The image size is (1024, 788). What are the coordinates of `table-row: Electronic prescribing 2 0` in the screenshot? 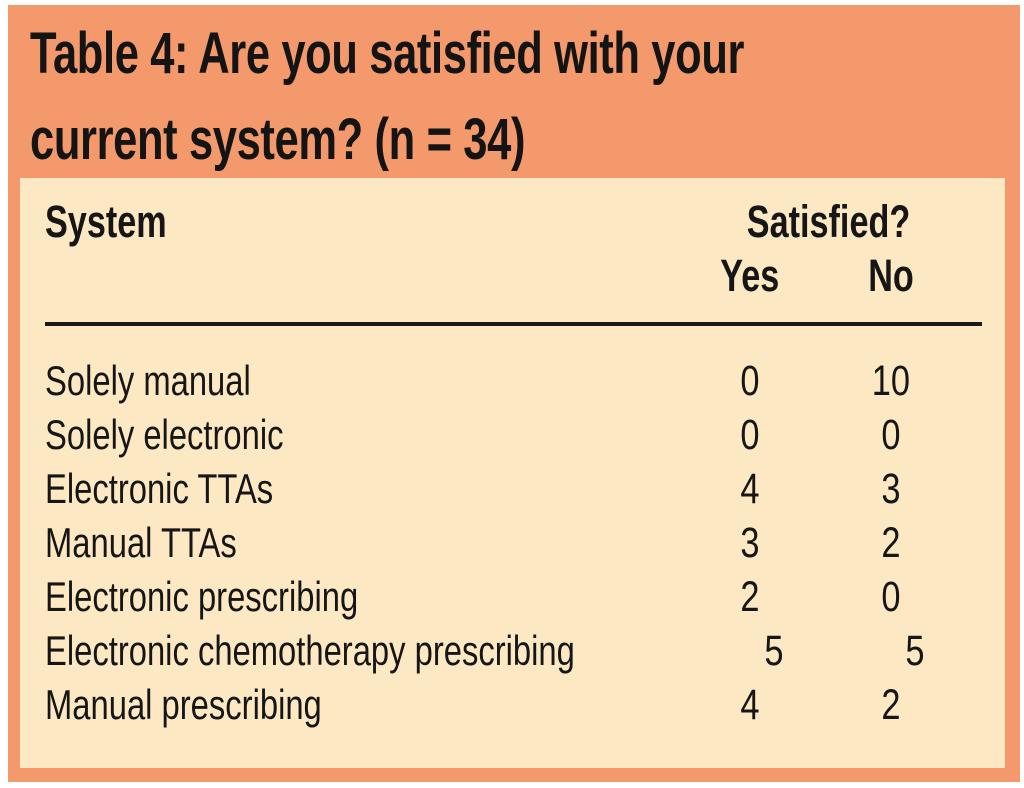 It's located at (513, 597).